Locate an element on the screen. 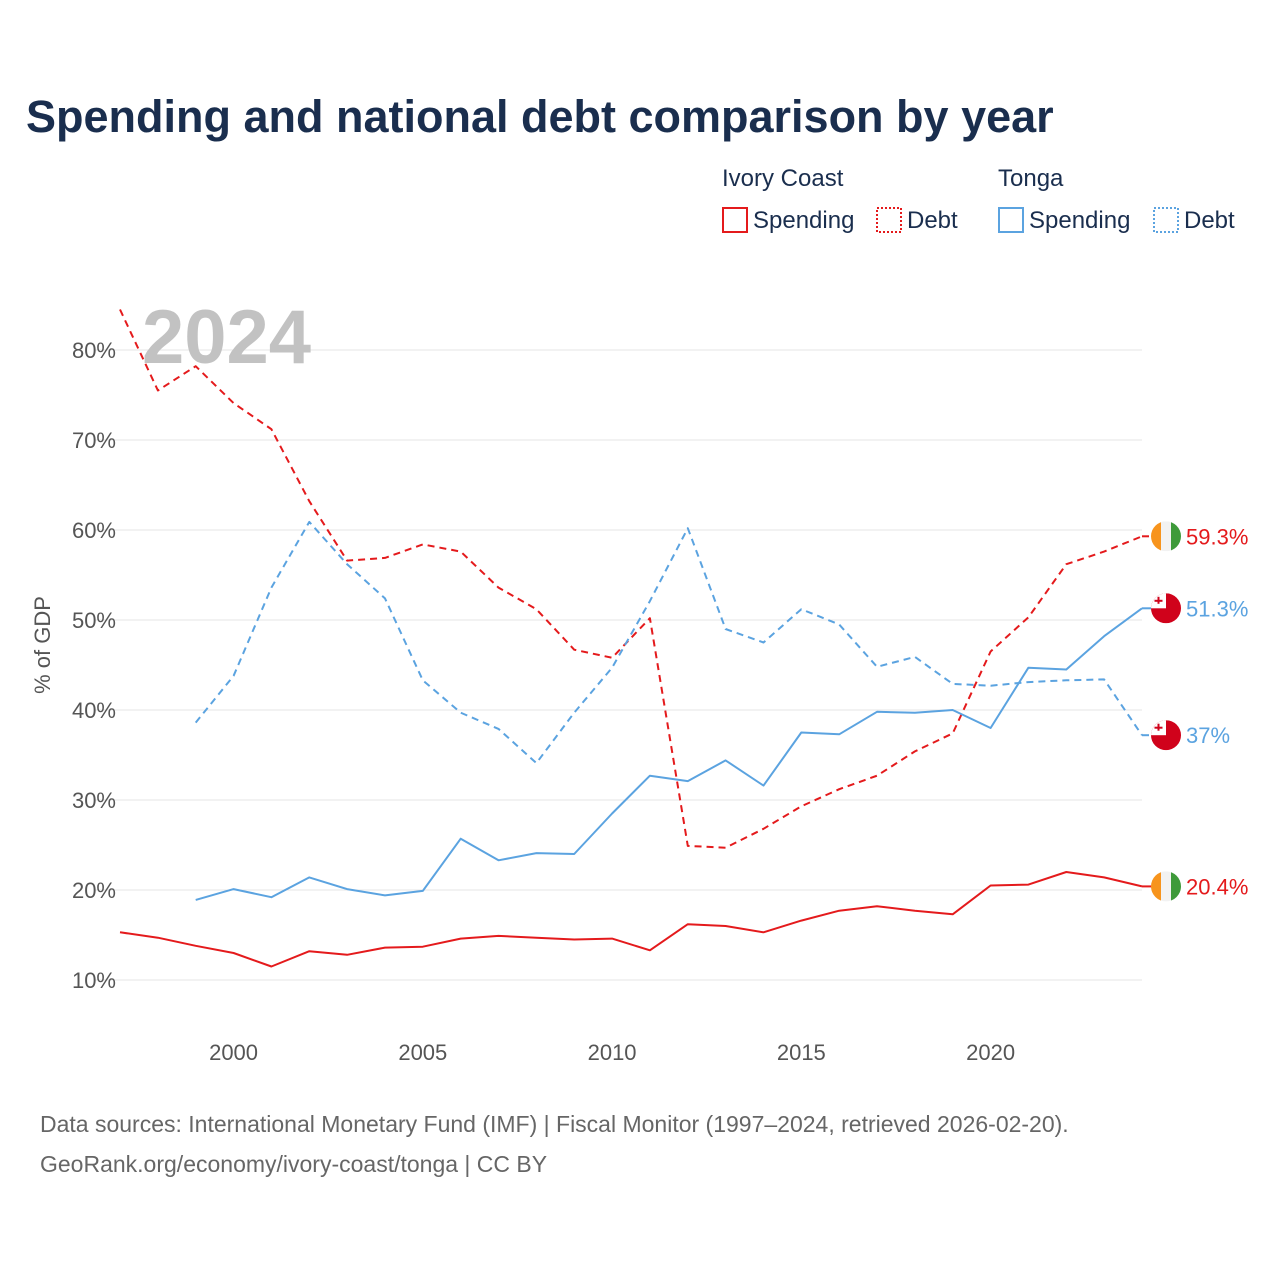 The width and height of the screenshot is (1280, 1285). x-tick-label: 2010 is located at coordinates (612, 1052).